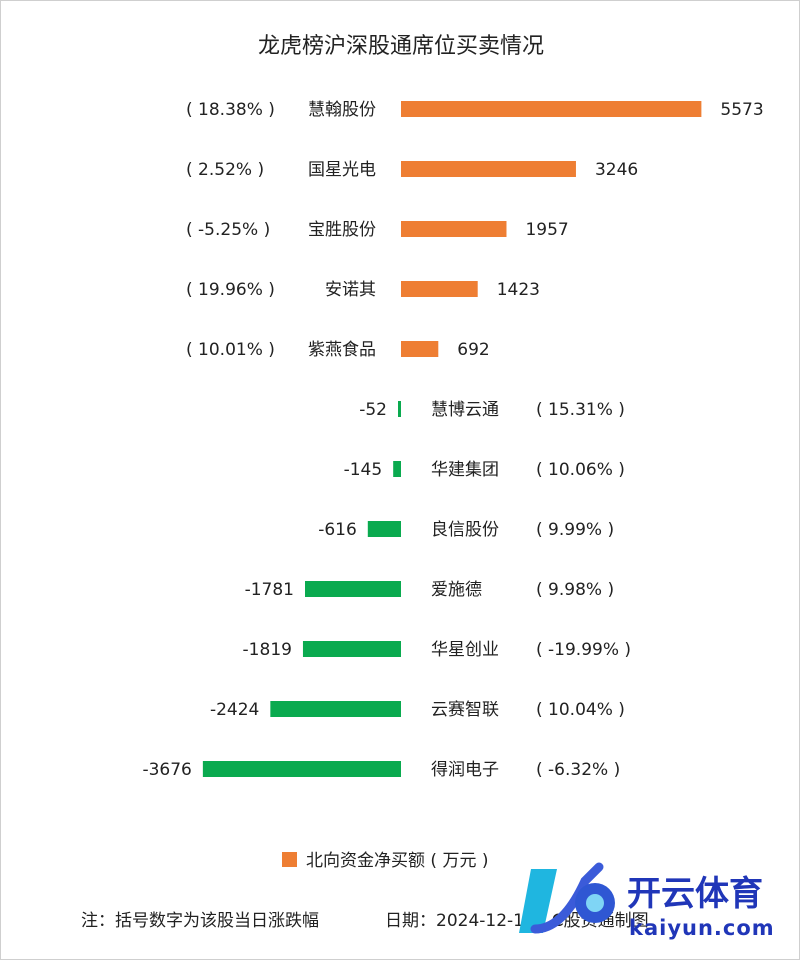 The height and width of the screenshot is (960, 800). What do you see at coordinates (616, 170) in the screenshot?
I see `bar-value-label: 3246` at bounding box center [616, 170].